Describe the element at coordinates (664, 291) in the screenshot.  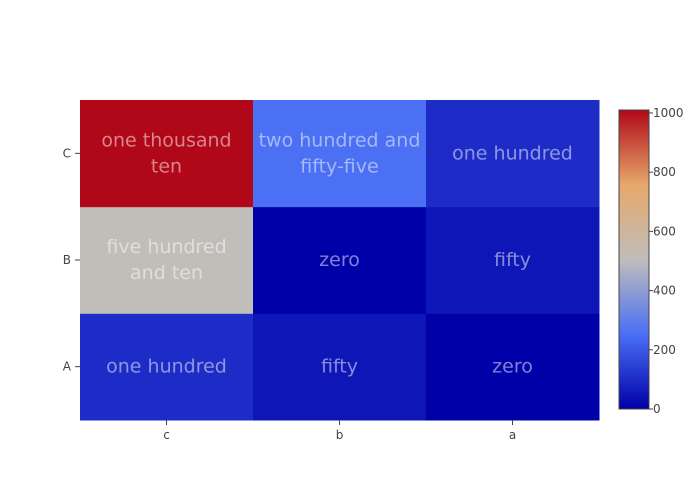
I see `colorbar-tick-label: 400` at that location.